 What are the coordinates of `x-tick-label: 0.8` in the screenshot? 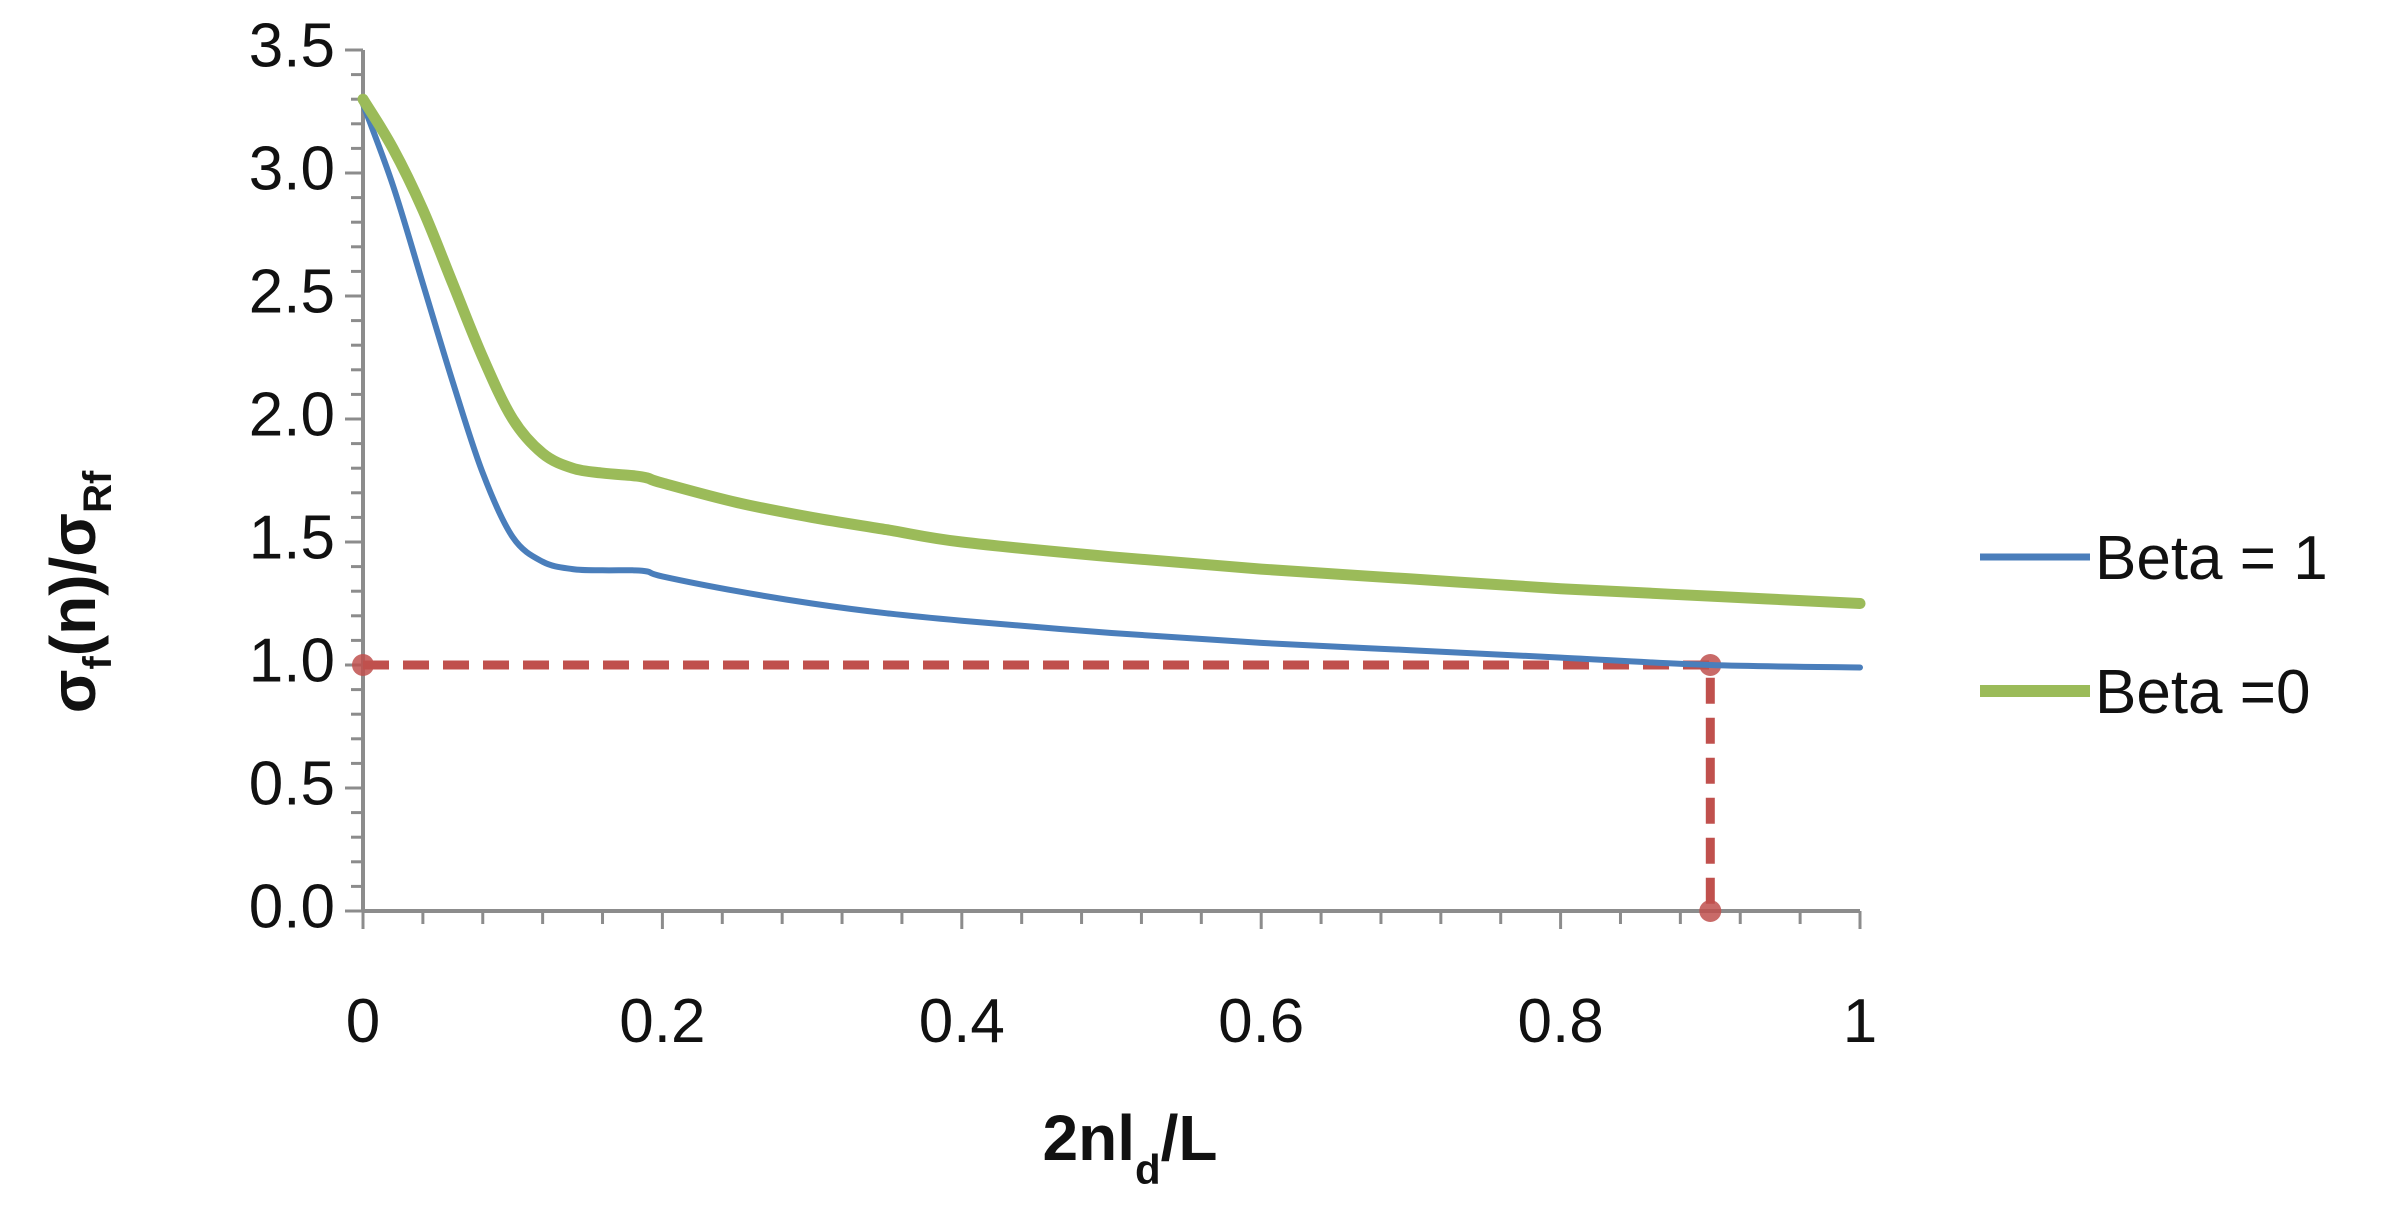 It's located at (1560, 1021).